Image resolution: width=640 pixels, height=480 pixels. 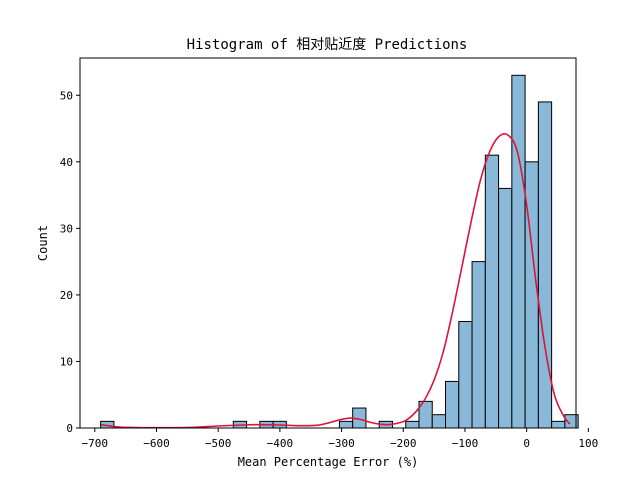 I want to click on x-axis-label: Mean Percentage Error (%), so click(x=328, y=462).